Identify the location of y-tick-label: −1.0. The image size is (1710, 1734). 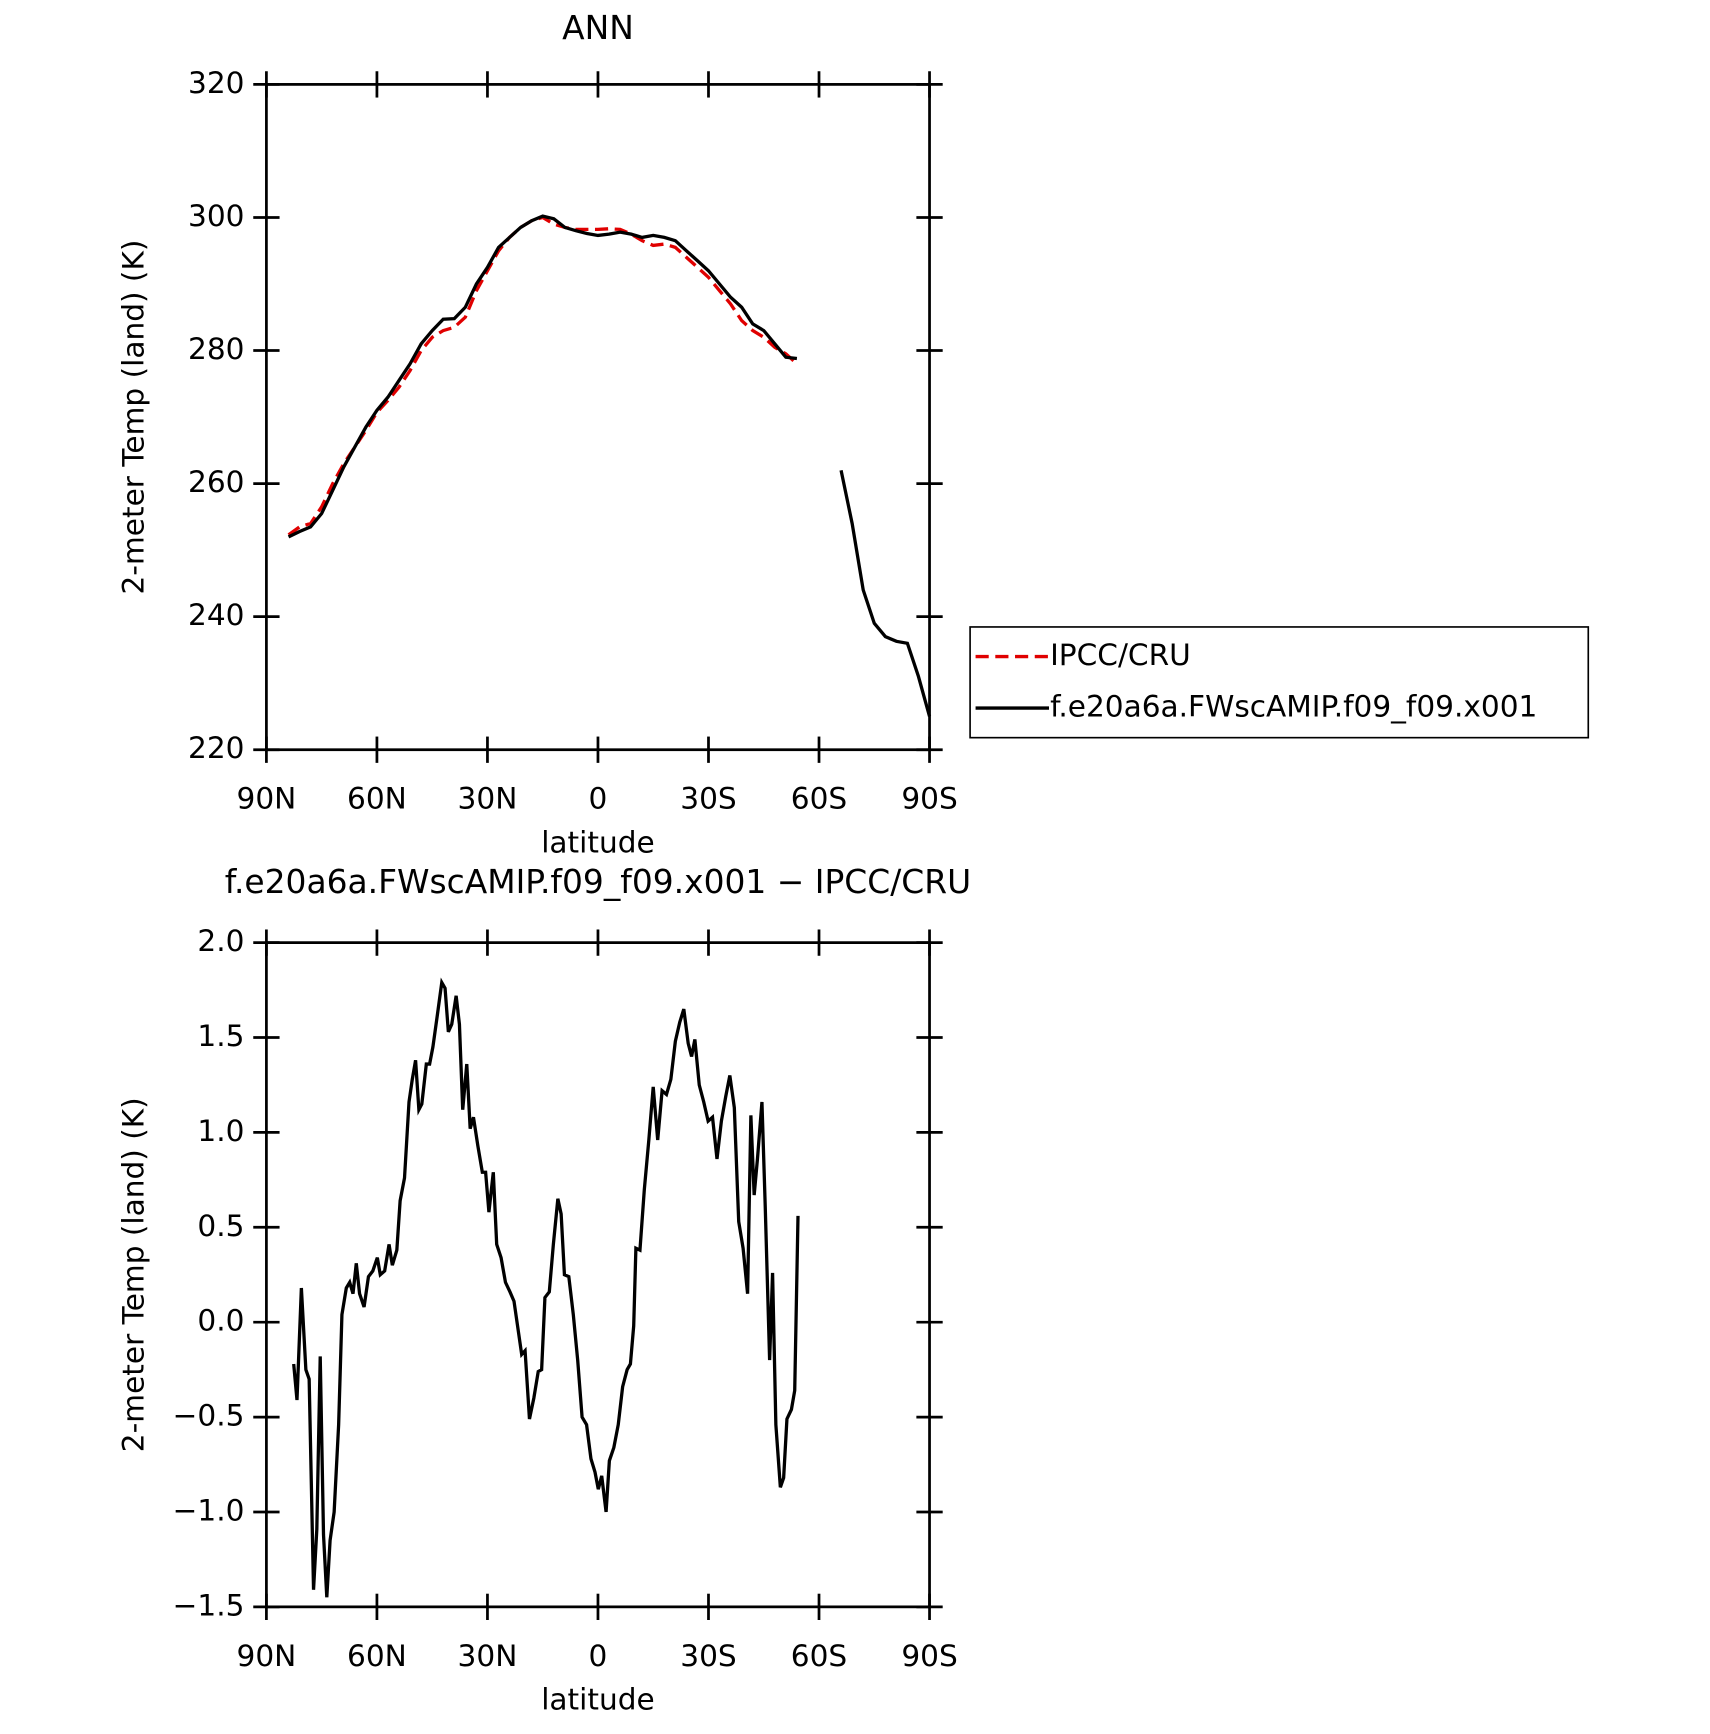
(209, 1510).